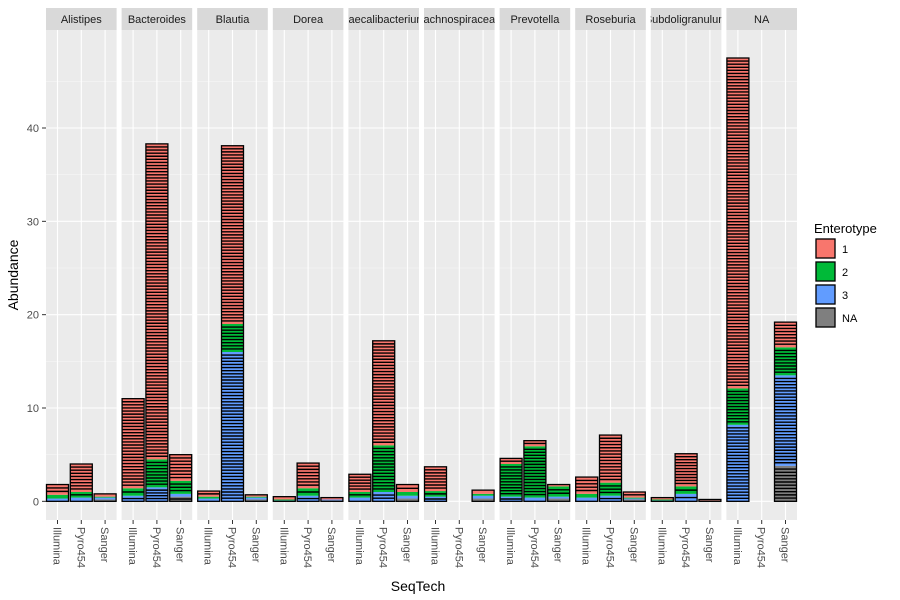 The height and width of the screenshot is (600, 900). What do you see at coordinates (686, 288) in the screenshot?
I see `facet-panel: Subdoligranulum Illumina Pyro454 Sanger` at bounding box center [686, 288].